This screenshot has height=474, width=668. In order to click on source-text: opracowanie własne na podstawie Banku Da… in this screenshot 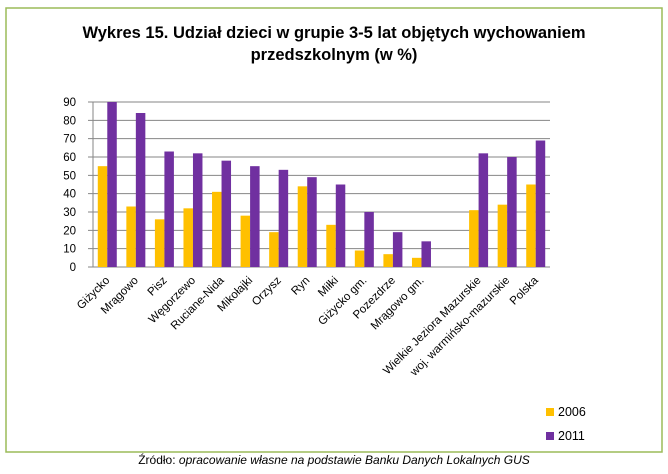, I will do `click(354, 460)`.